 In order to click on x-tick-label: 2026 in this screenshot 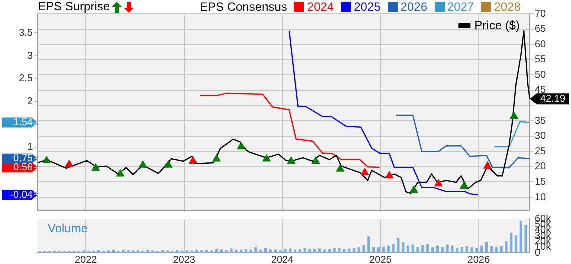, I will do `click(479, 259)`.